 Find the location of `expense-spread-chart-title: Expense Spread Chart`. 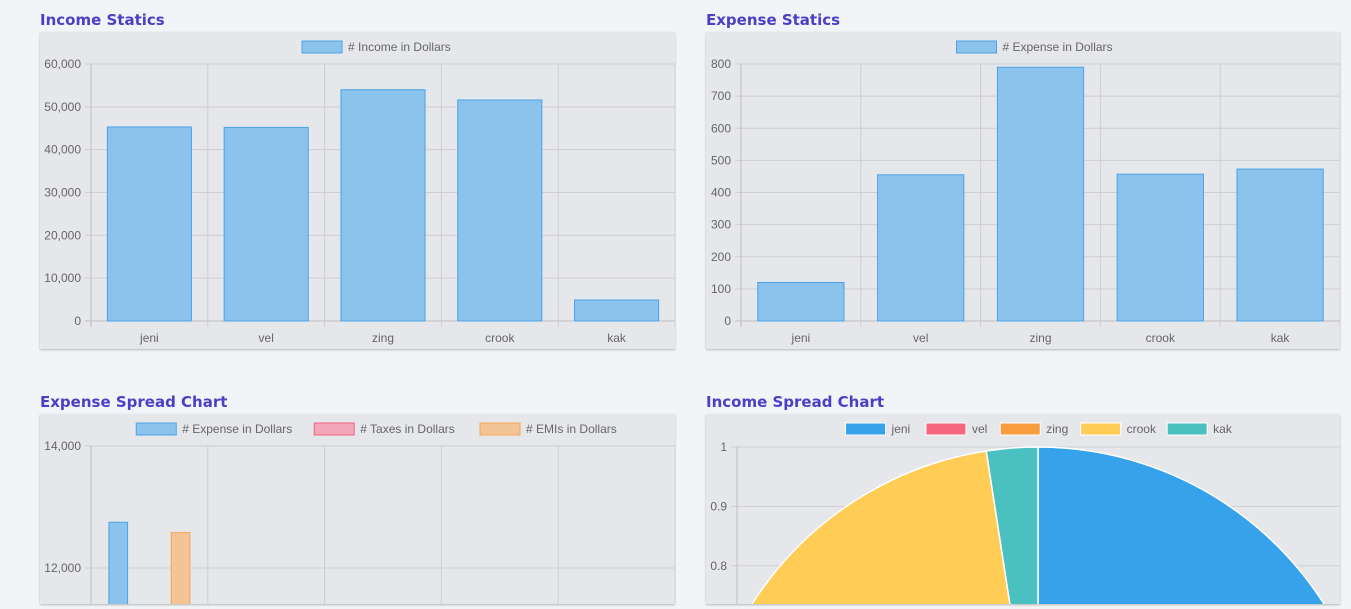

expense-spread-chart-title: Expense Spread Chart is located at coordinates (134, 402).